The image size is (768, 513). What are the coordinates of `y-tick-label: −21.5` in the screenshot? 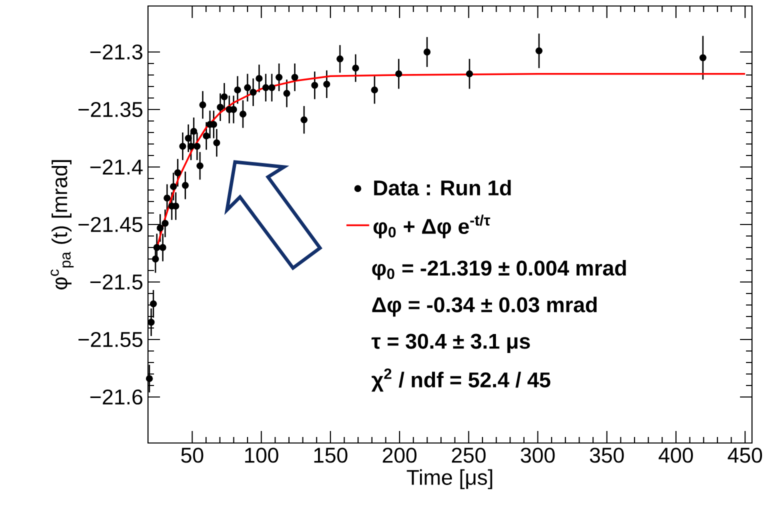 It's located at (116, 282).